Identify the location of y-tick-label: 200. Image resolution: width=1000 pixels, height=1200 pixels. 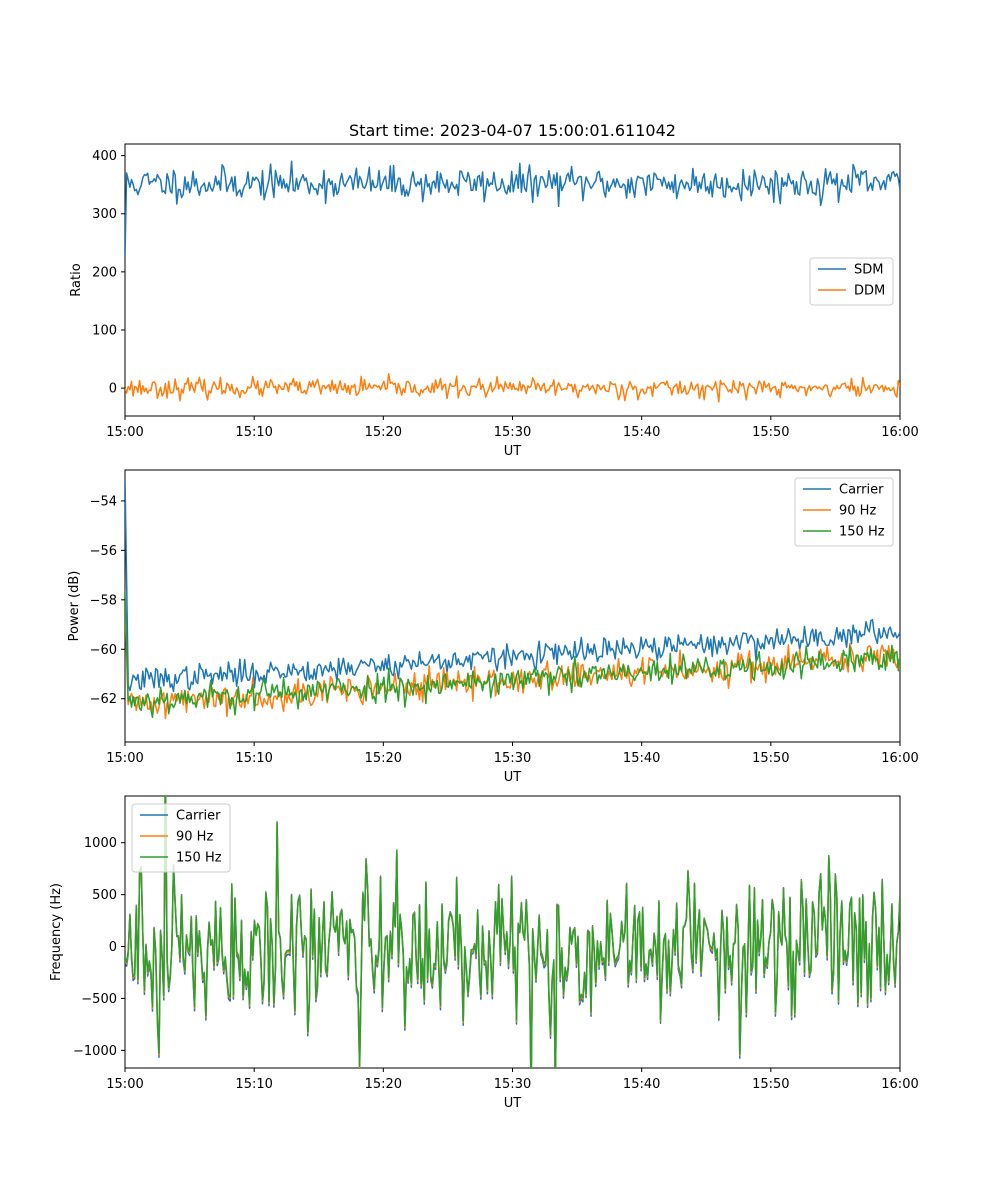
(104, 272).